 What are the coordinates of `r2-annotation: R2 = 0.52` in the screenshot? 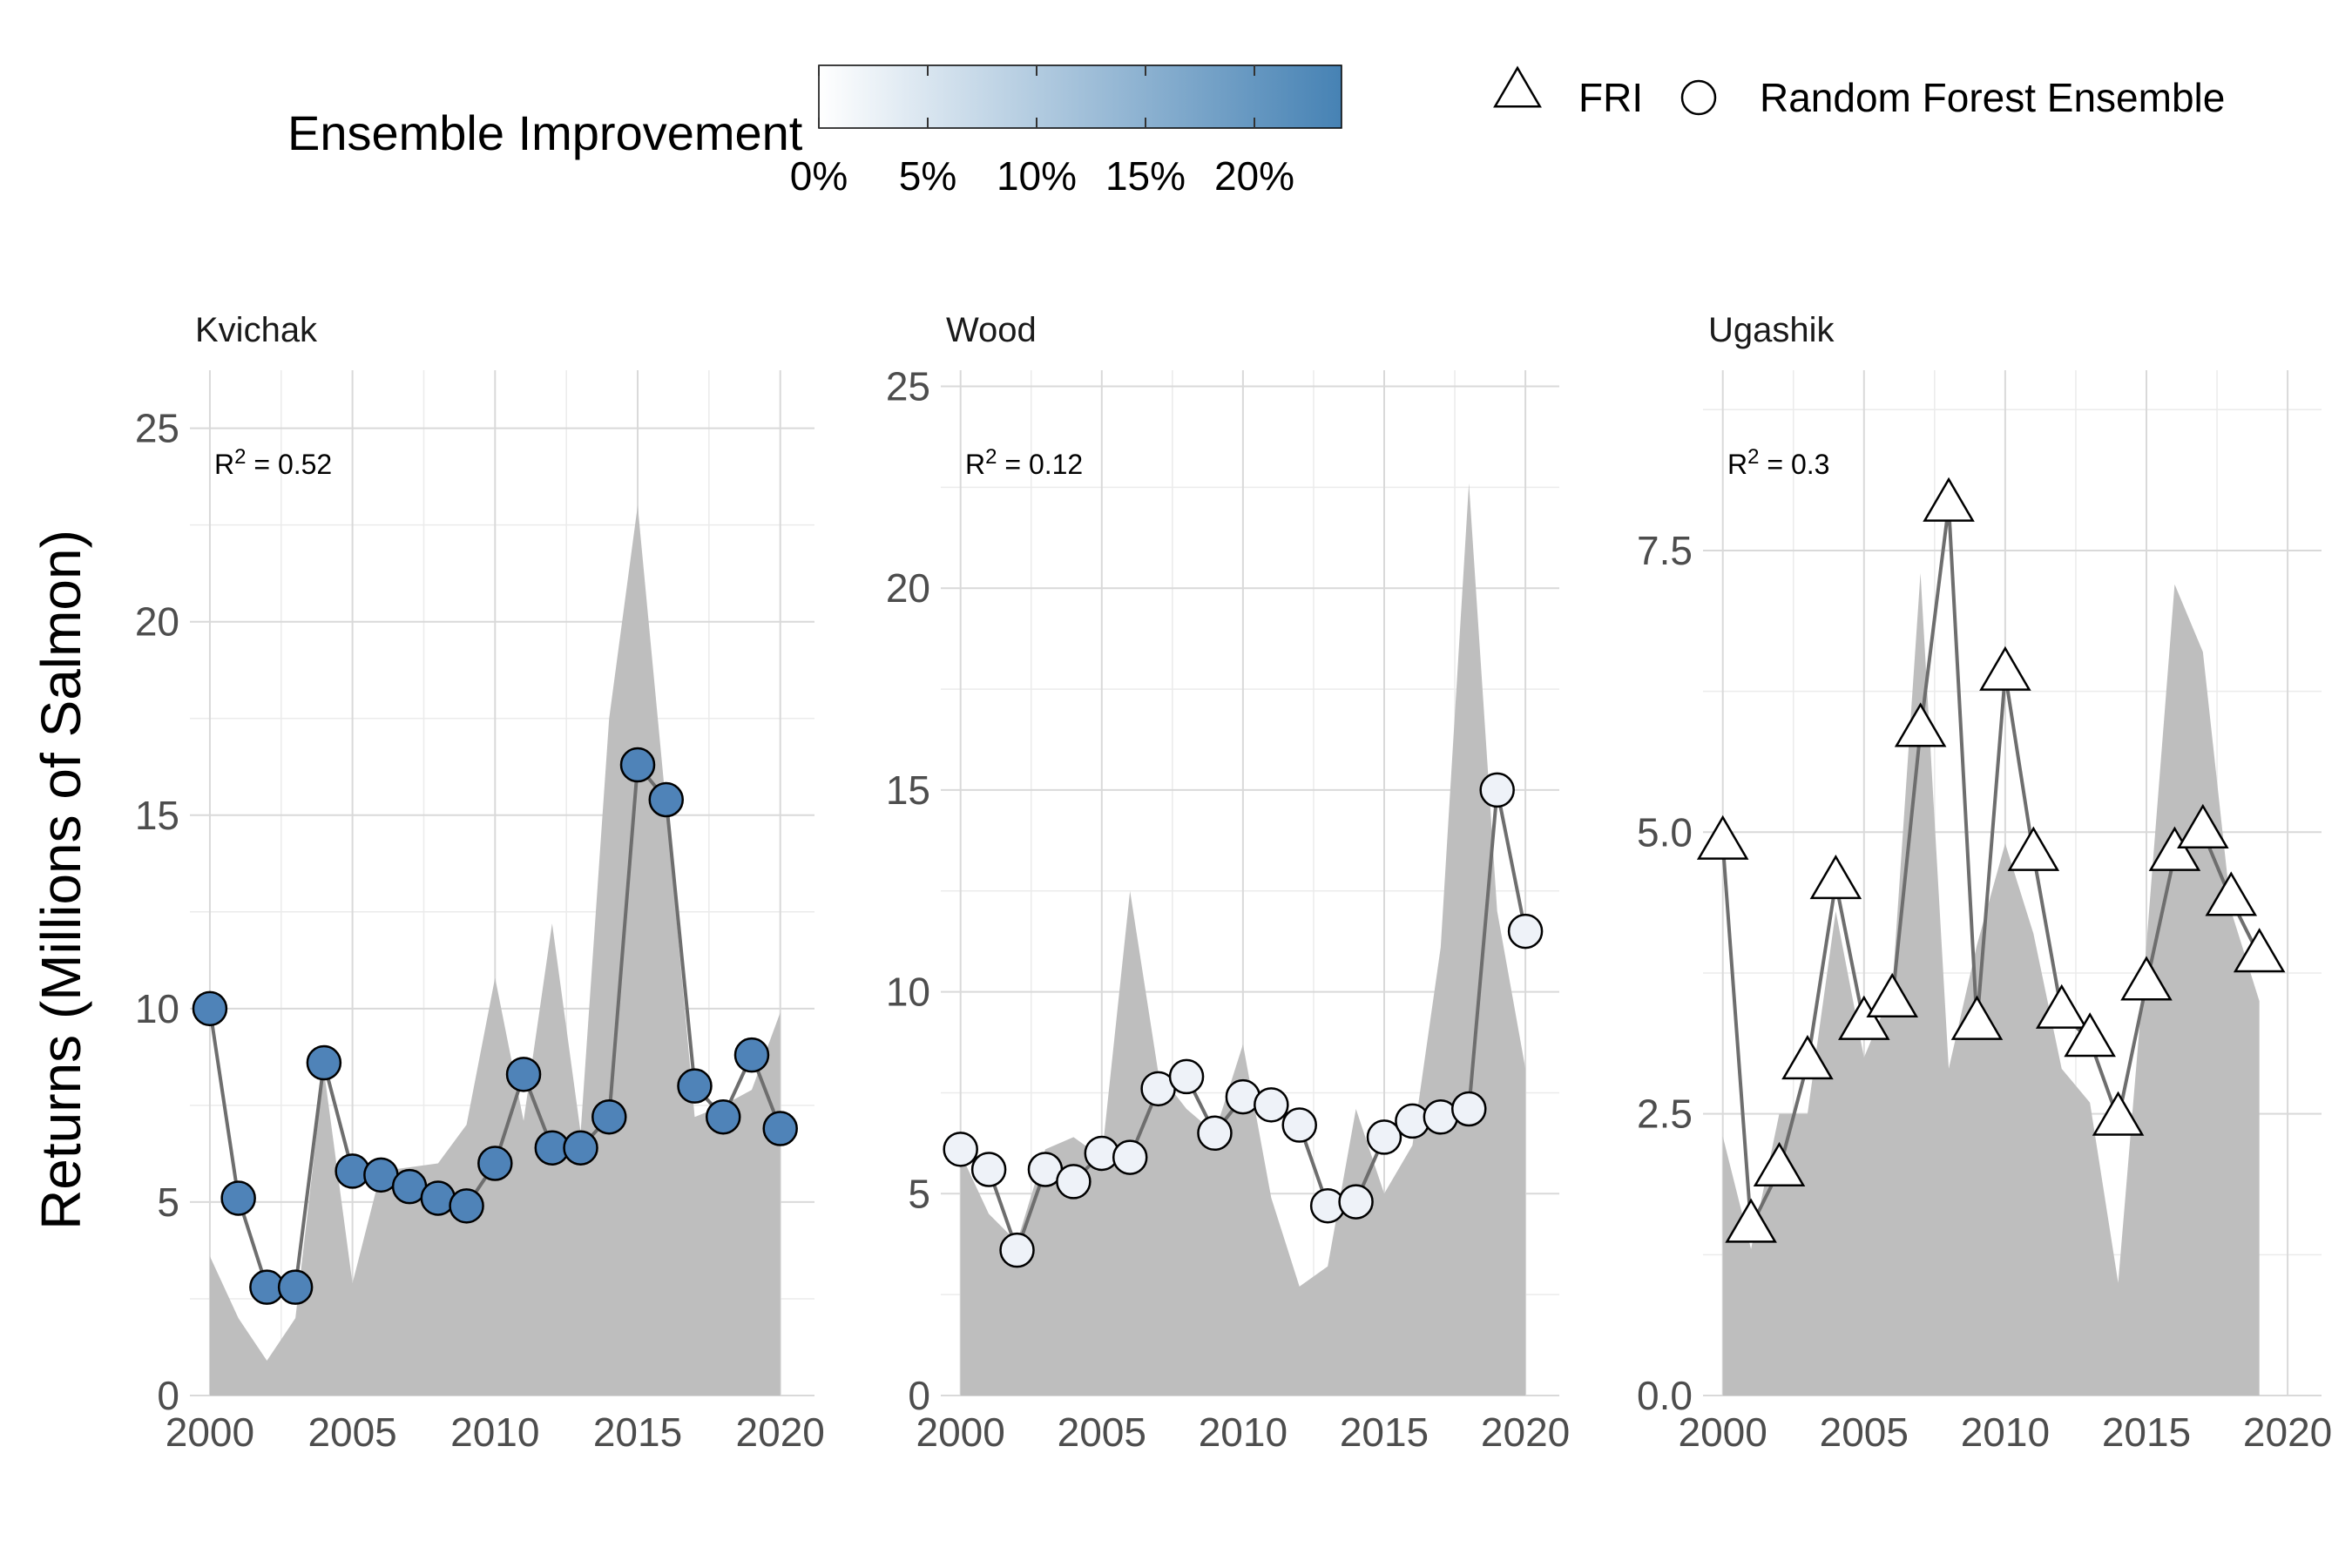 It's located at (273, 462).